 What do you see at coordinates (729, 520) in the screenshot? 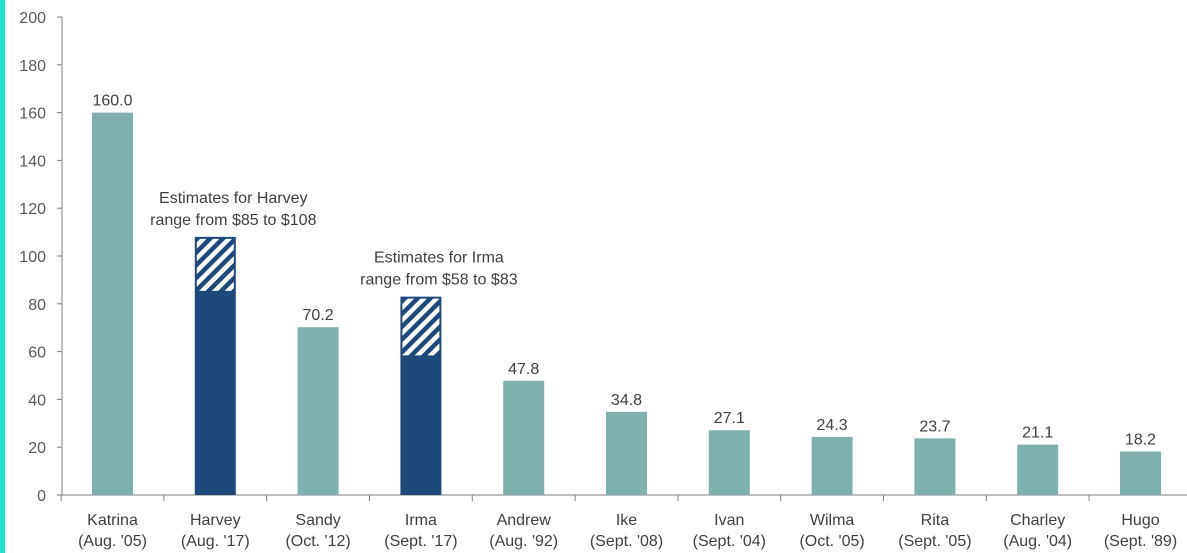
I see `x-label-ivan: Ivan` at bounding box center [729, 520].